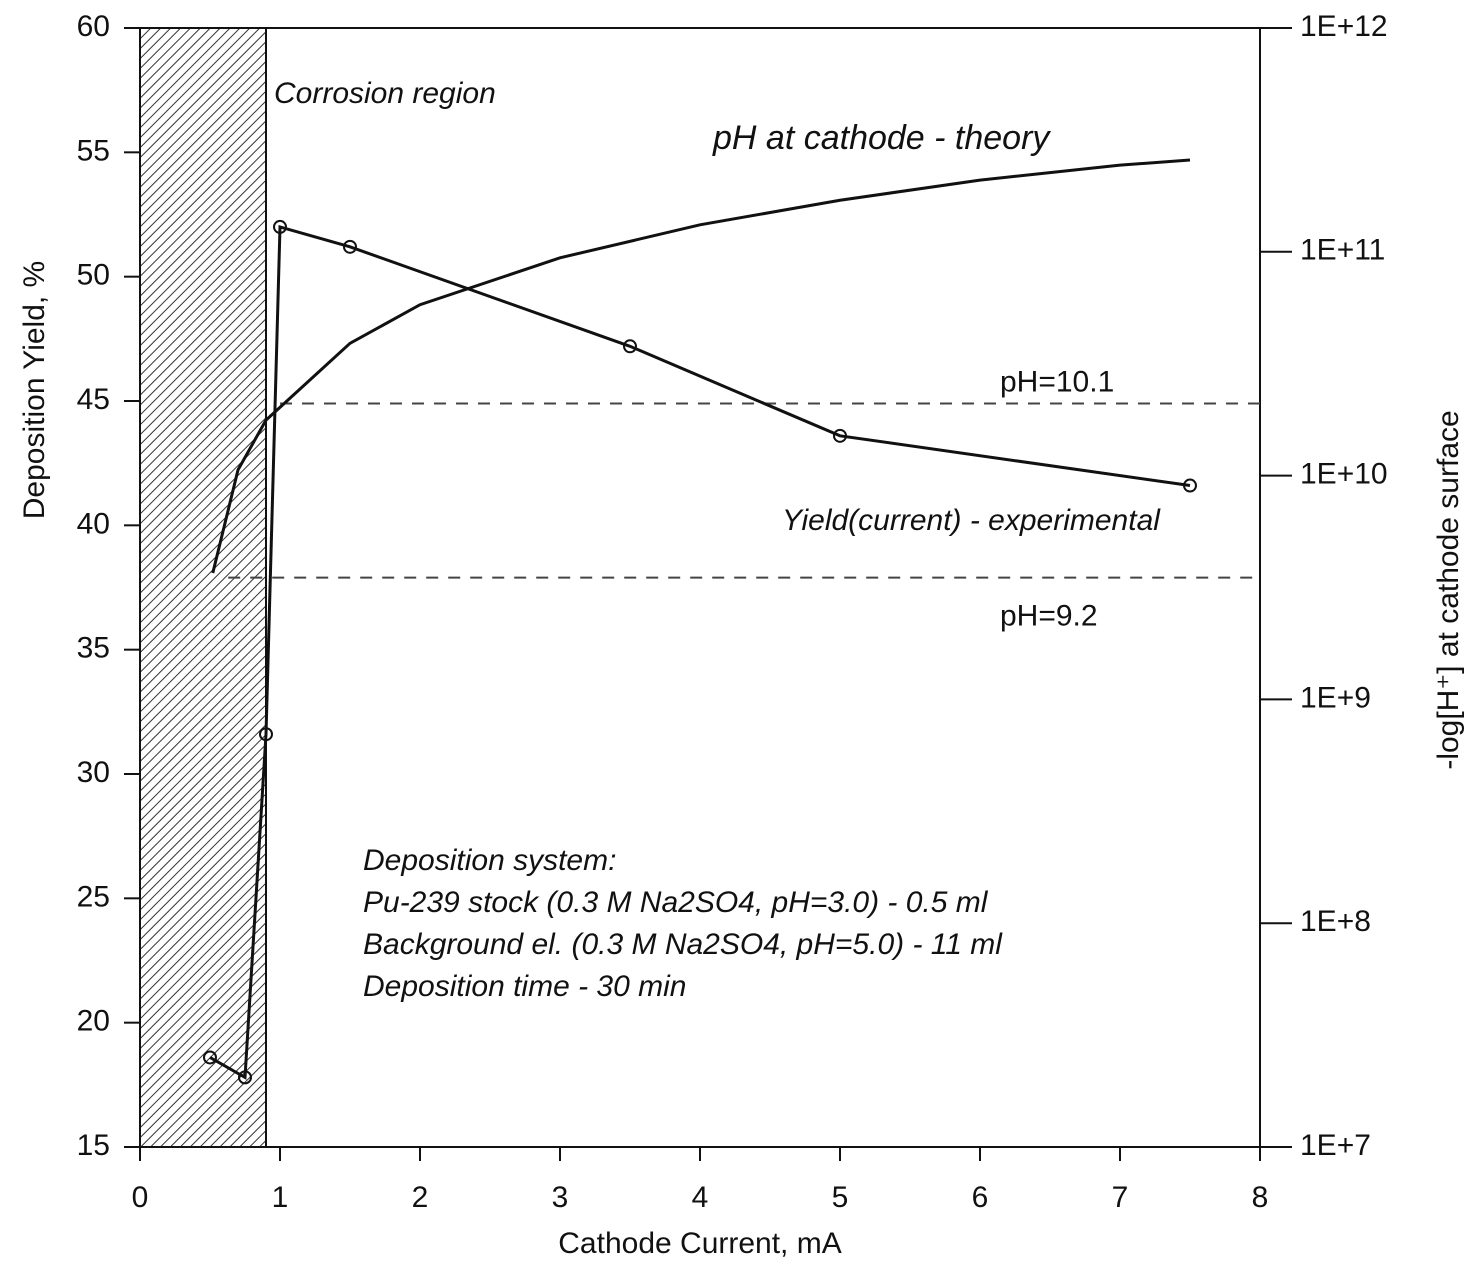 Image resolution: width=1478 pixels, height=1264 pixels. I want to click on x-tick-label: 3, so click(560, 1197).